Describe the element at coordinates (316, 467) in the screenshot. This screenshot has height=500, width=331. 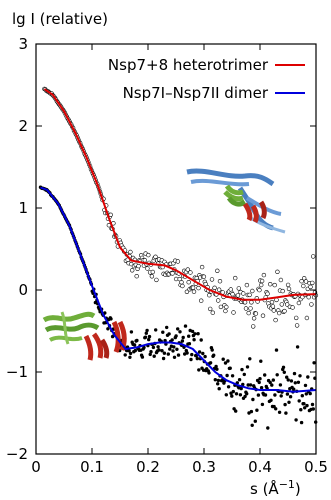
I see `x-tick-label-5: 0.5` at that location.